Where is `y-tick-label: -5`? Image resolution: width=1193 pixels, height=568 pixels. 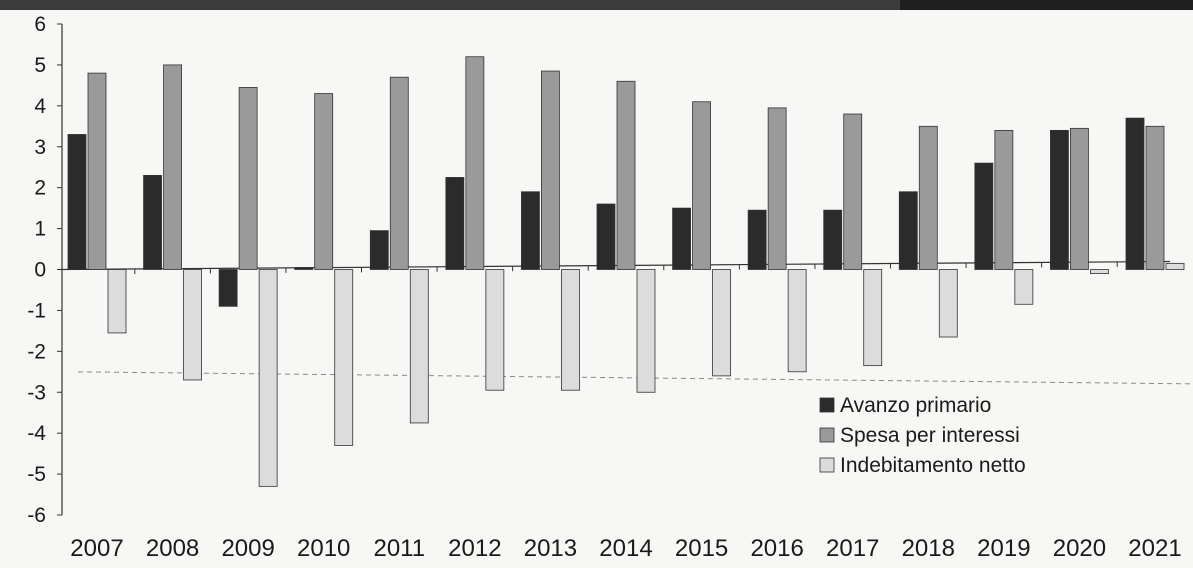 y-tick-label: -5 is located at coordinates (36, 474).